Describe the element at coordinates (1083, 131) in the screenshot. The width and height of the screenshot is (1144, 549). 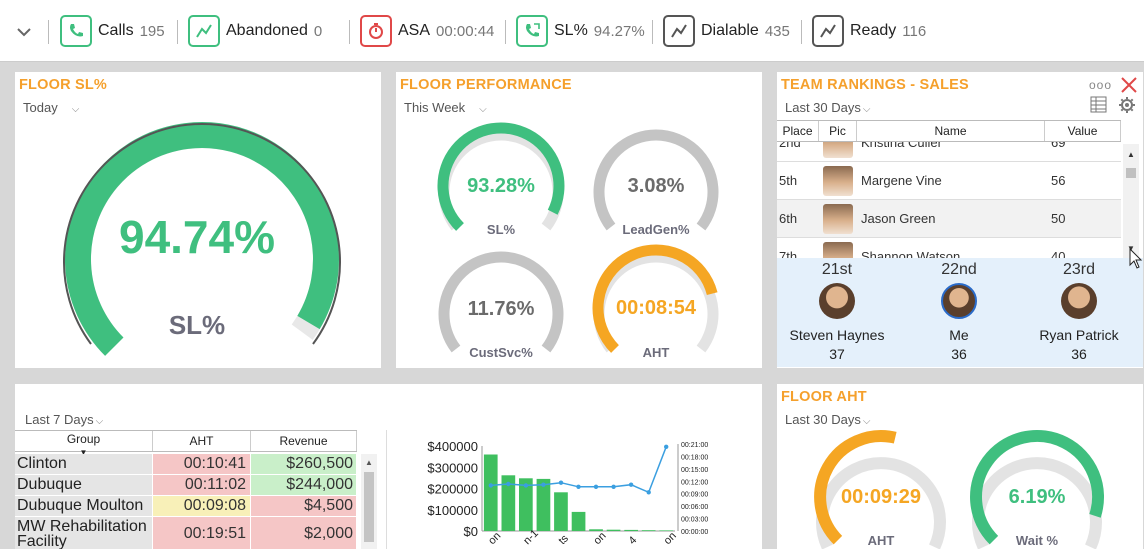
I see `column-header: Value` at that location.